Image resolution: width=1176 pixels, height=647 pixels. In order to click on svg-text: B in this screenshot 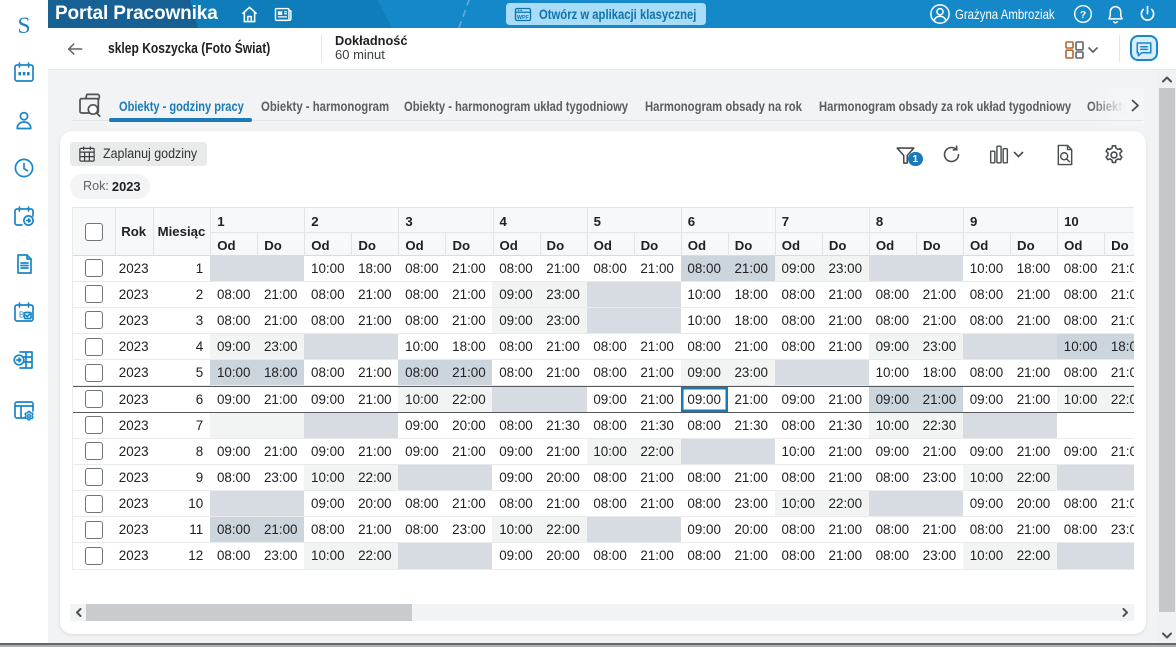, I will do `click(21, 315)`.